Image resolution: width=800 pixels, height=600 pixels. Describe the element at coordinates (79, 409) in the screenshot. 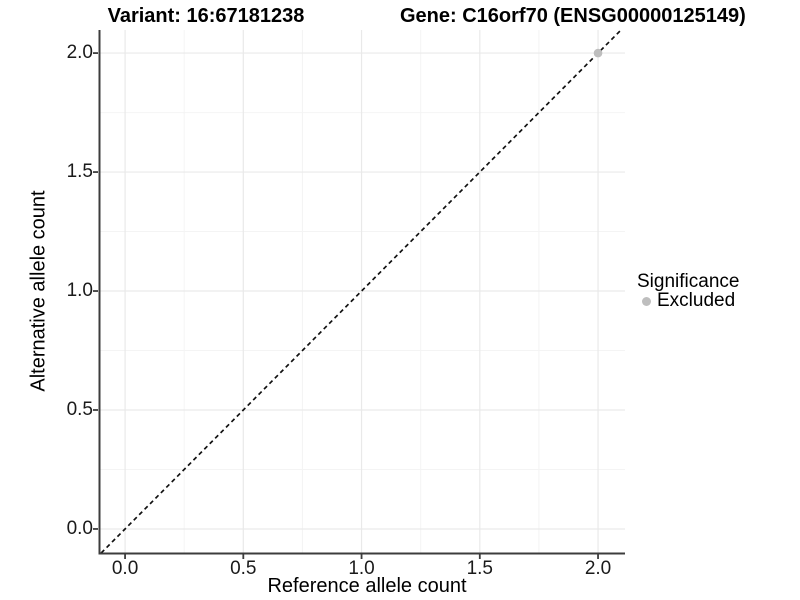

I see `y-tick-label: 0.5` at that location.